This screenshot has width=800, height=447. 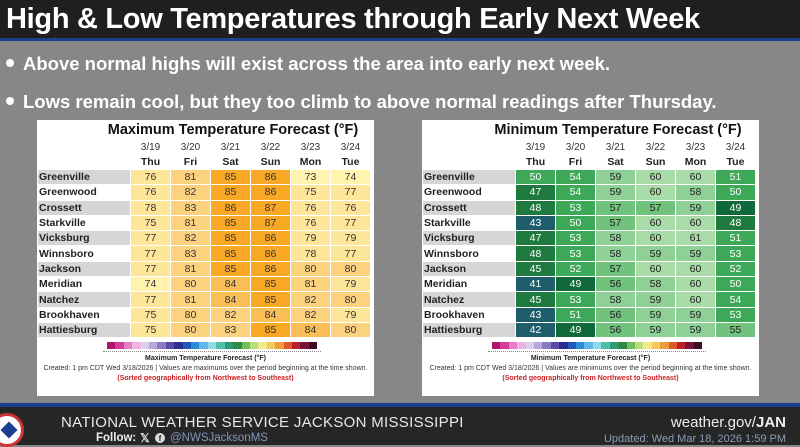 I want to click on table-row: Meridian 41 49 56 58 60 50, so click(x=589, y=284).